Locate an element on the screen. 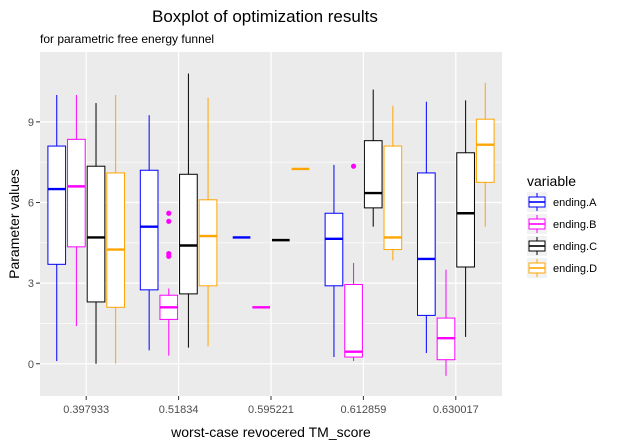 The image size is (617, 447). legend-item-ending.B: ending.B is located at coordinates (561, 224).